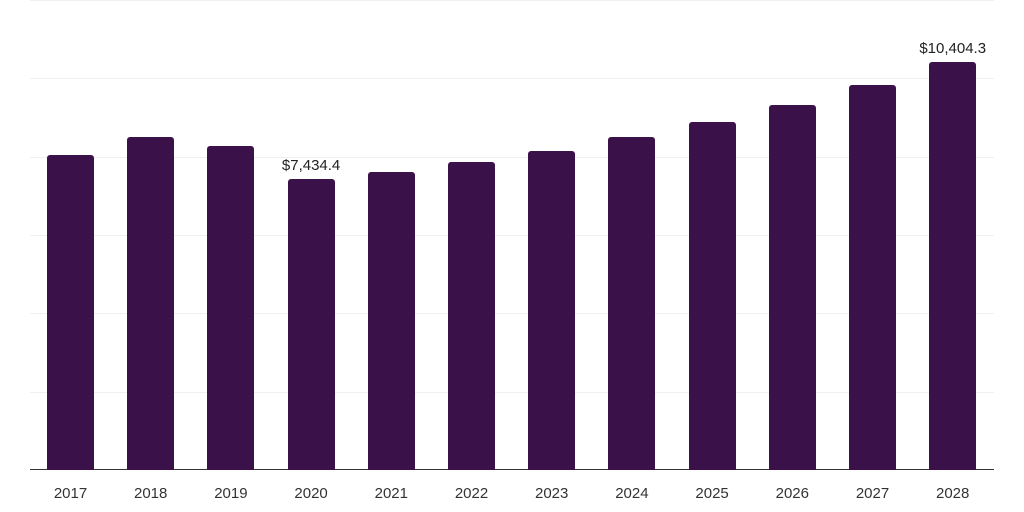  What do you see at coordinates (70, 312) in the screenshot?
I see `bar-2017` at bounding box center [70, 312].